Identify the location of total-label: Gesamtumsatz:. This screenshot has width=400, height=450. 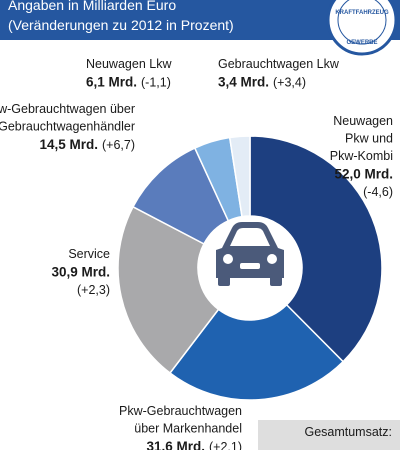
(348, 432).